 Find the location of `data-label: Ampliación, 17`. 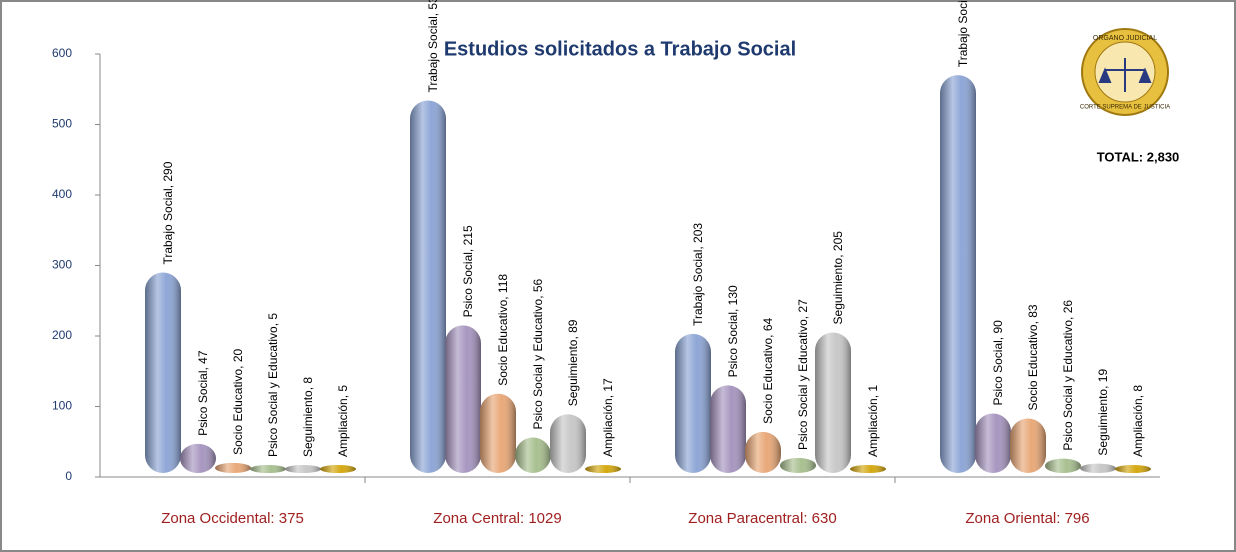

data-label: Ampliación, 17 is located at coordinates (608, 417).